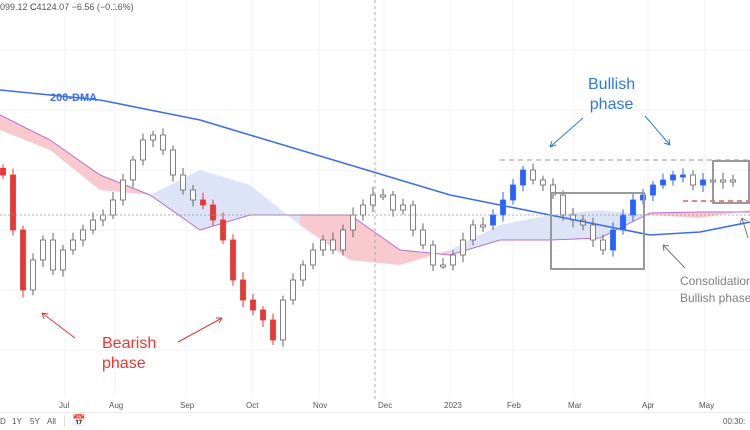 The image size is (750, 430). Describe the element at coordinates (35, 421) in the screenshot. I see `range-5y: 5Y` at that location.